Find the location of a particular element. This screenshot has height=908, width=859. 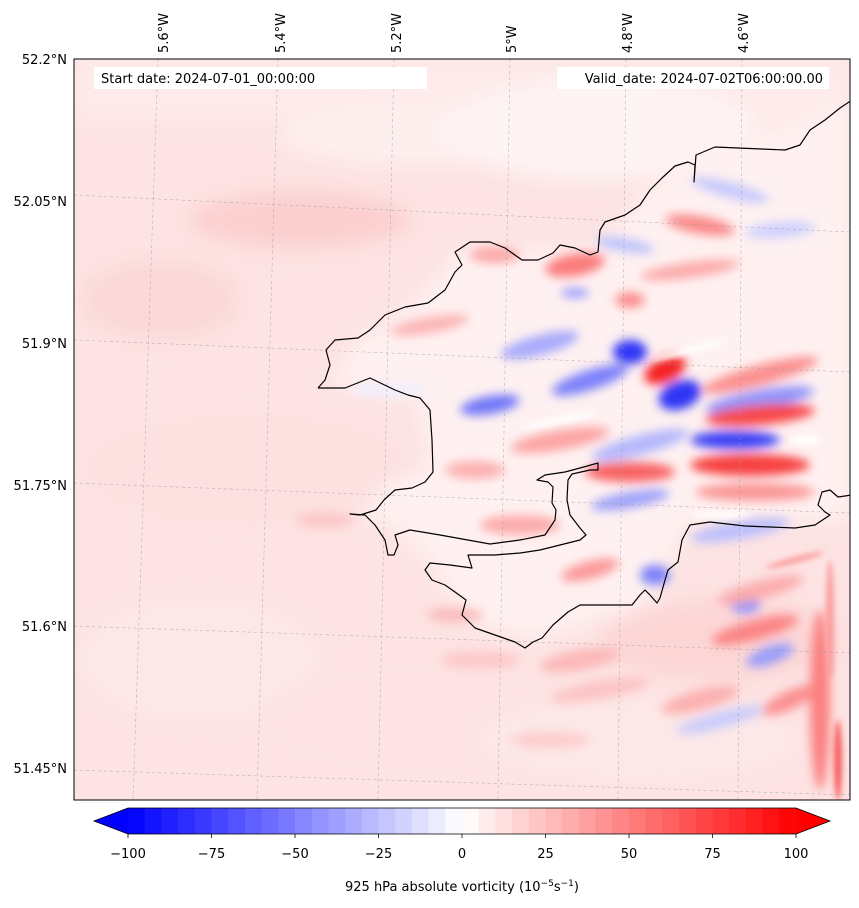

valid-date-box: Valid_date: 2024-07-02T06:00:00.00 is located at coordinates (693, 78).